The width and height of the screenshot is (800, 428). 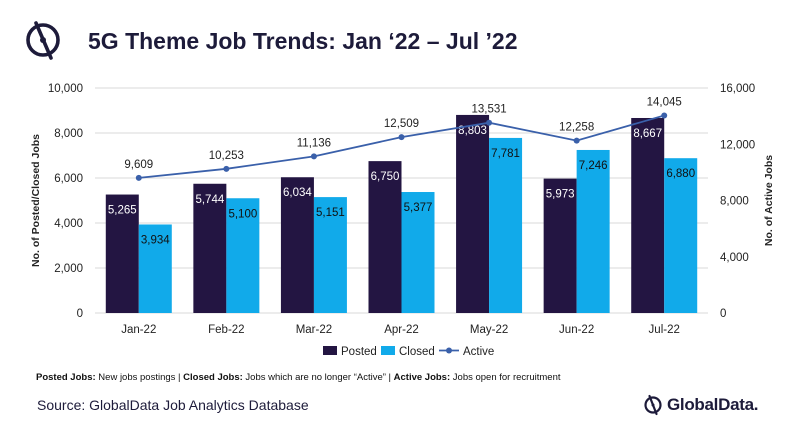 What do you see at coordinates (385, 177) in the screenshot?
I see `bar-label-posted: 6,750` at bounding box center [385, 177].